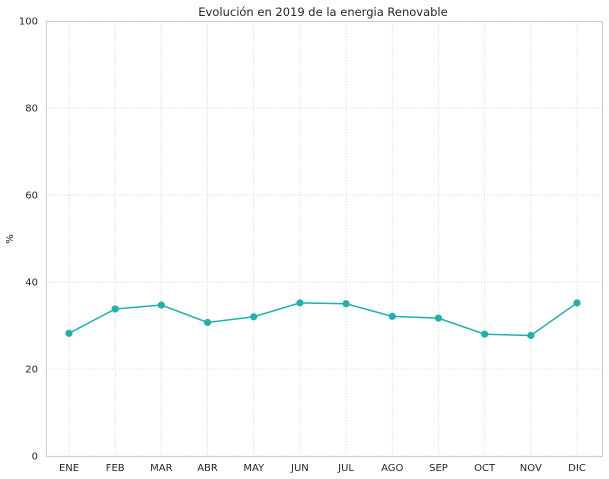 The height and width of the screenshot is (479, 609). I want to click on x-tick-label: MAR, so click(161, 468).